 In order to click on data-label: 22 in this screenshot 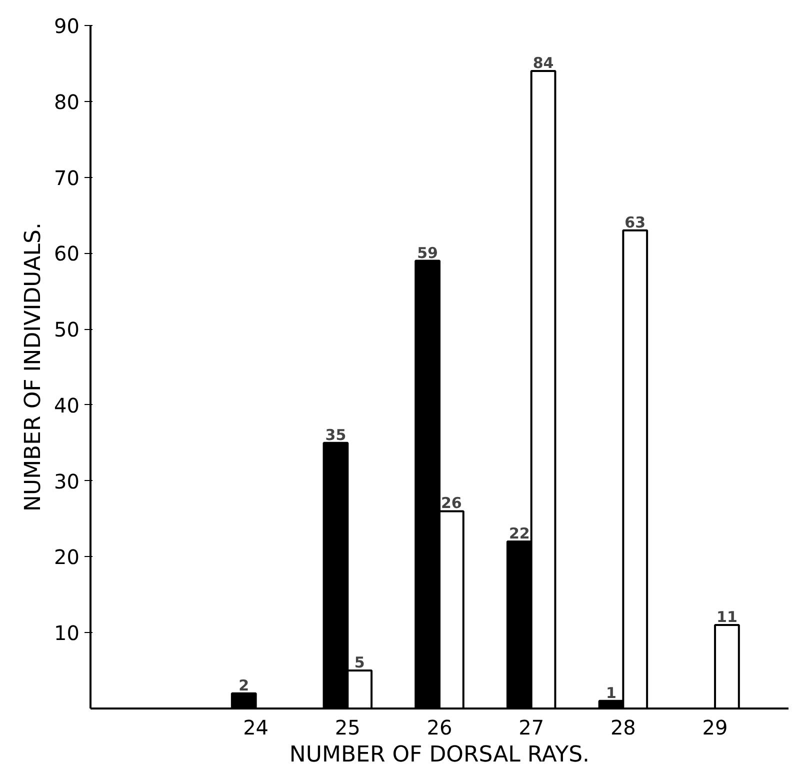, I will do `click(519, 533)`.